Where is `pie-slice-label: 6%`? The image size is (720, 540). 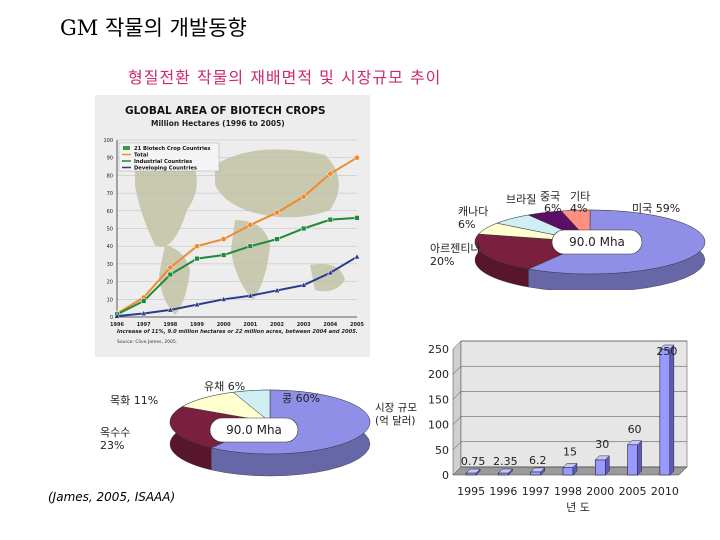 pie-slice-label: 6% is located at coordinates (466, 224).